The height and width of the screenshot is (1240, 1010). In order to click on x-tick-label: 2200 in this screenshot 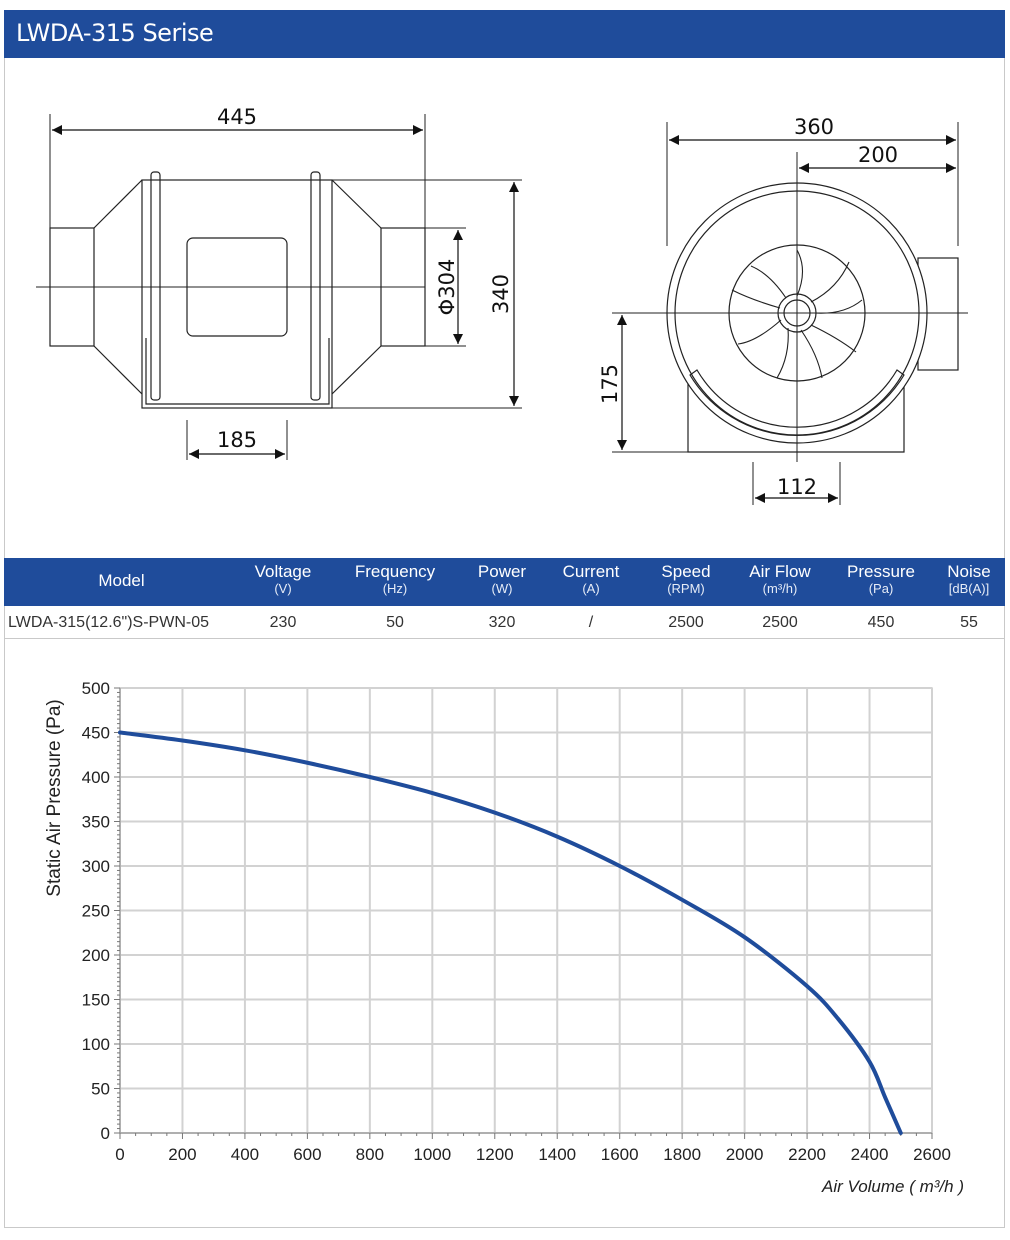, I will do `click(807, 1154)`.